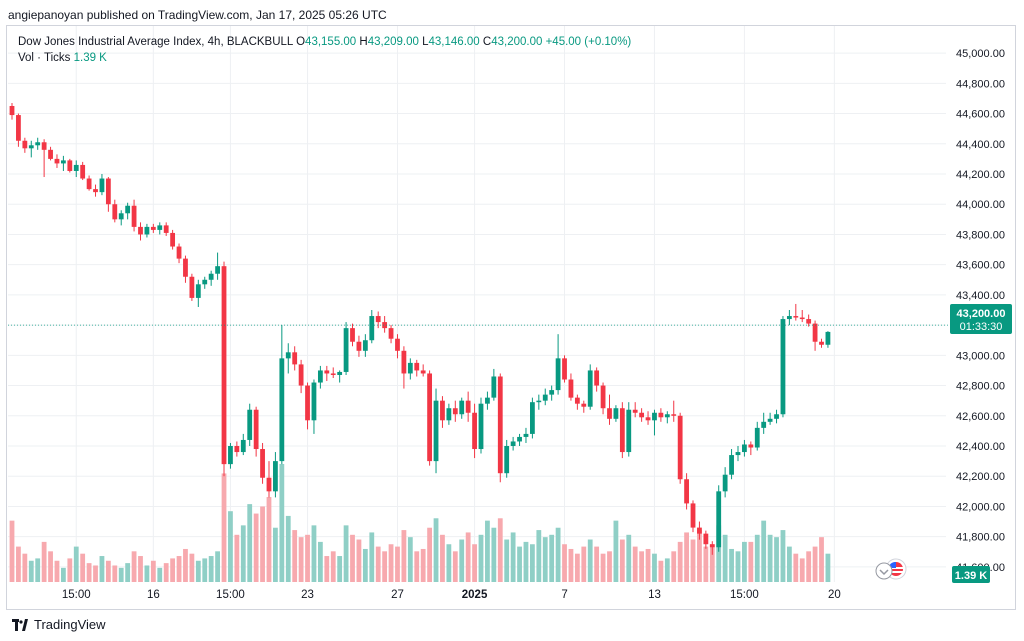  I want to click on footer: TradingView, so click(59, 624).